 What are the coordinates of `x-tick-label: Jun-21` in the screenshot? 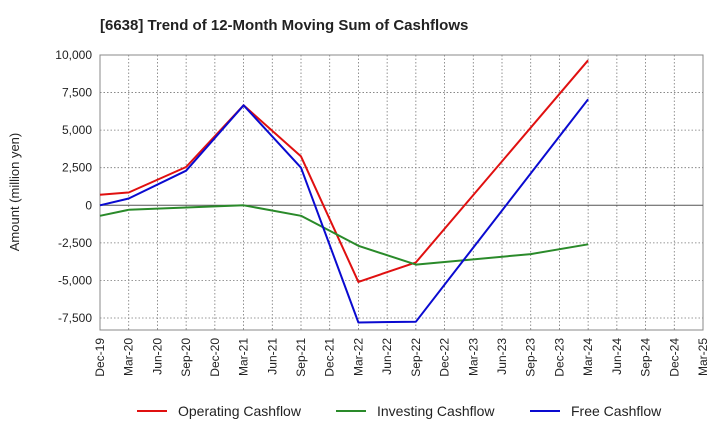 It's located at (272, 356).